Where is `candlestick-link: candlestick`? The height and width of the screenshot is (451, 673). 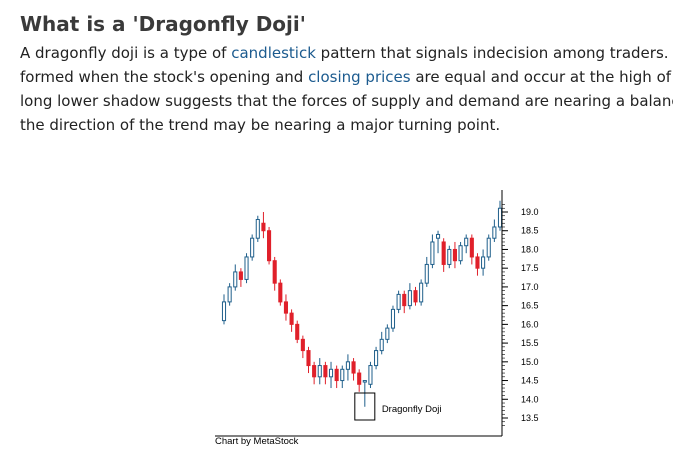 candlestick-link: candlestick is located at coordinates (273, 53).